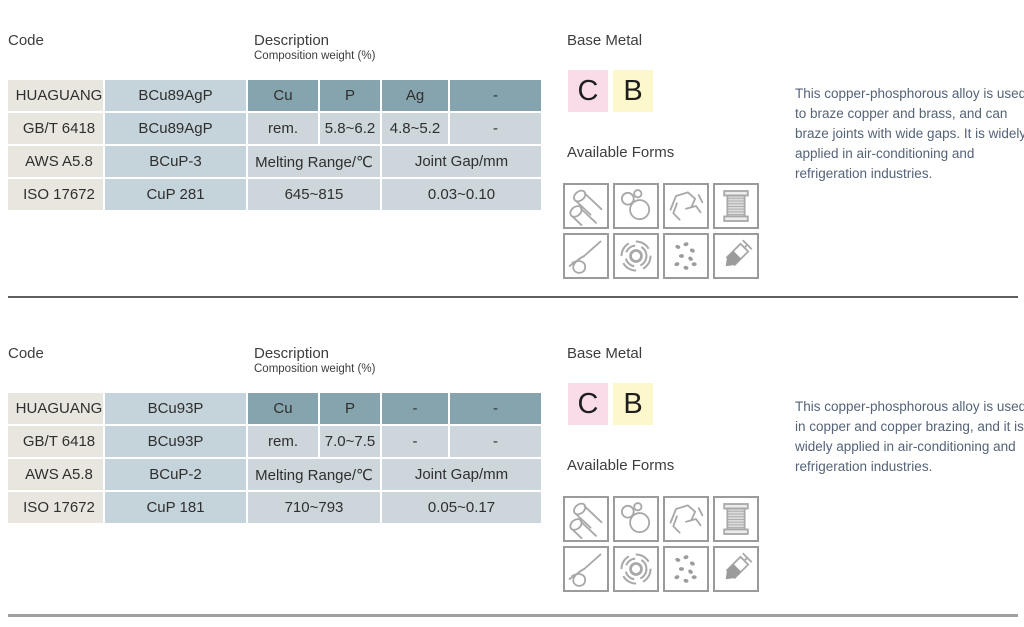  Describe the element at coordinates (513, 297) in the screenshot. I see `section-divider` at that location.